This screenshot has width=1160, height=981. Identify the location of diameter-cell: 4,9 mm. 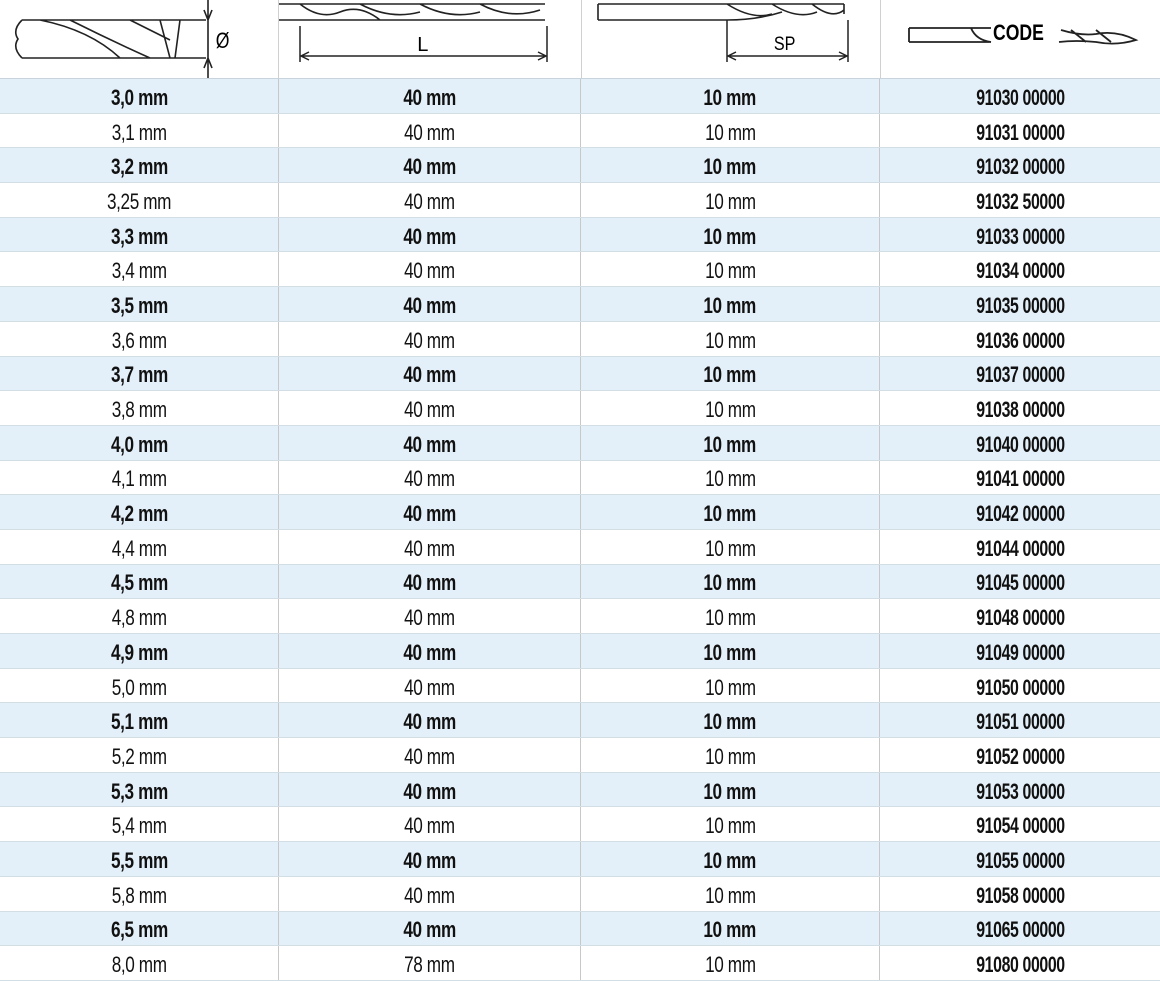
(139, 651).